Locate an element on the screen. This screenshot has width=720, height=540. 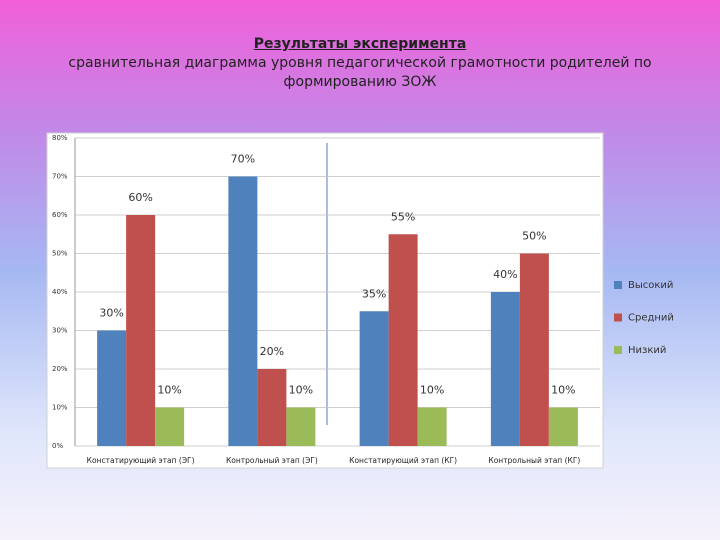
x-tick-label: Констатирующий этап (КГ) is located at coordinates (403, 460).